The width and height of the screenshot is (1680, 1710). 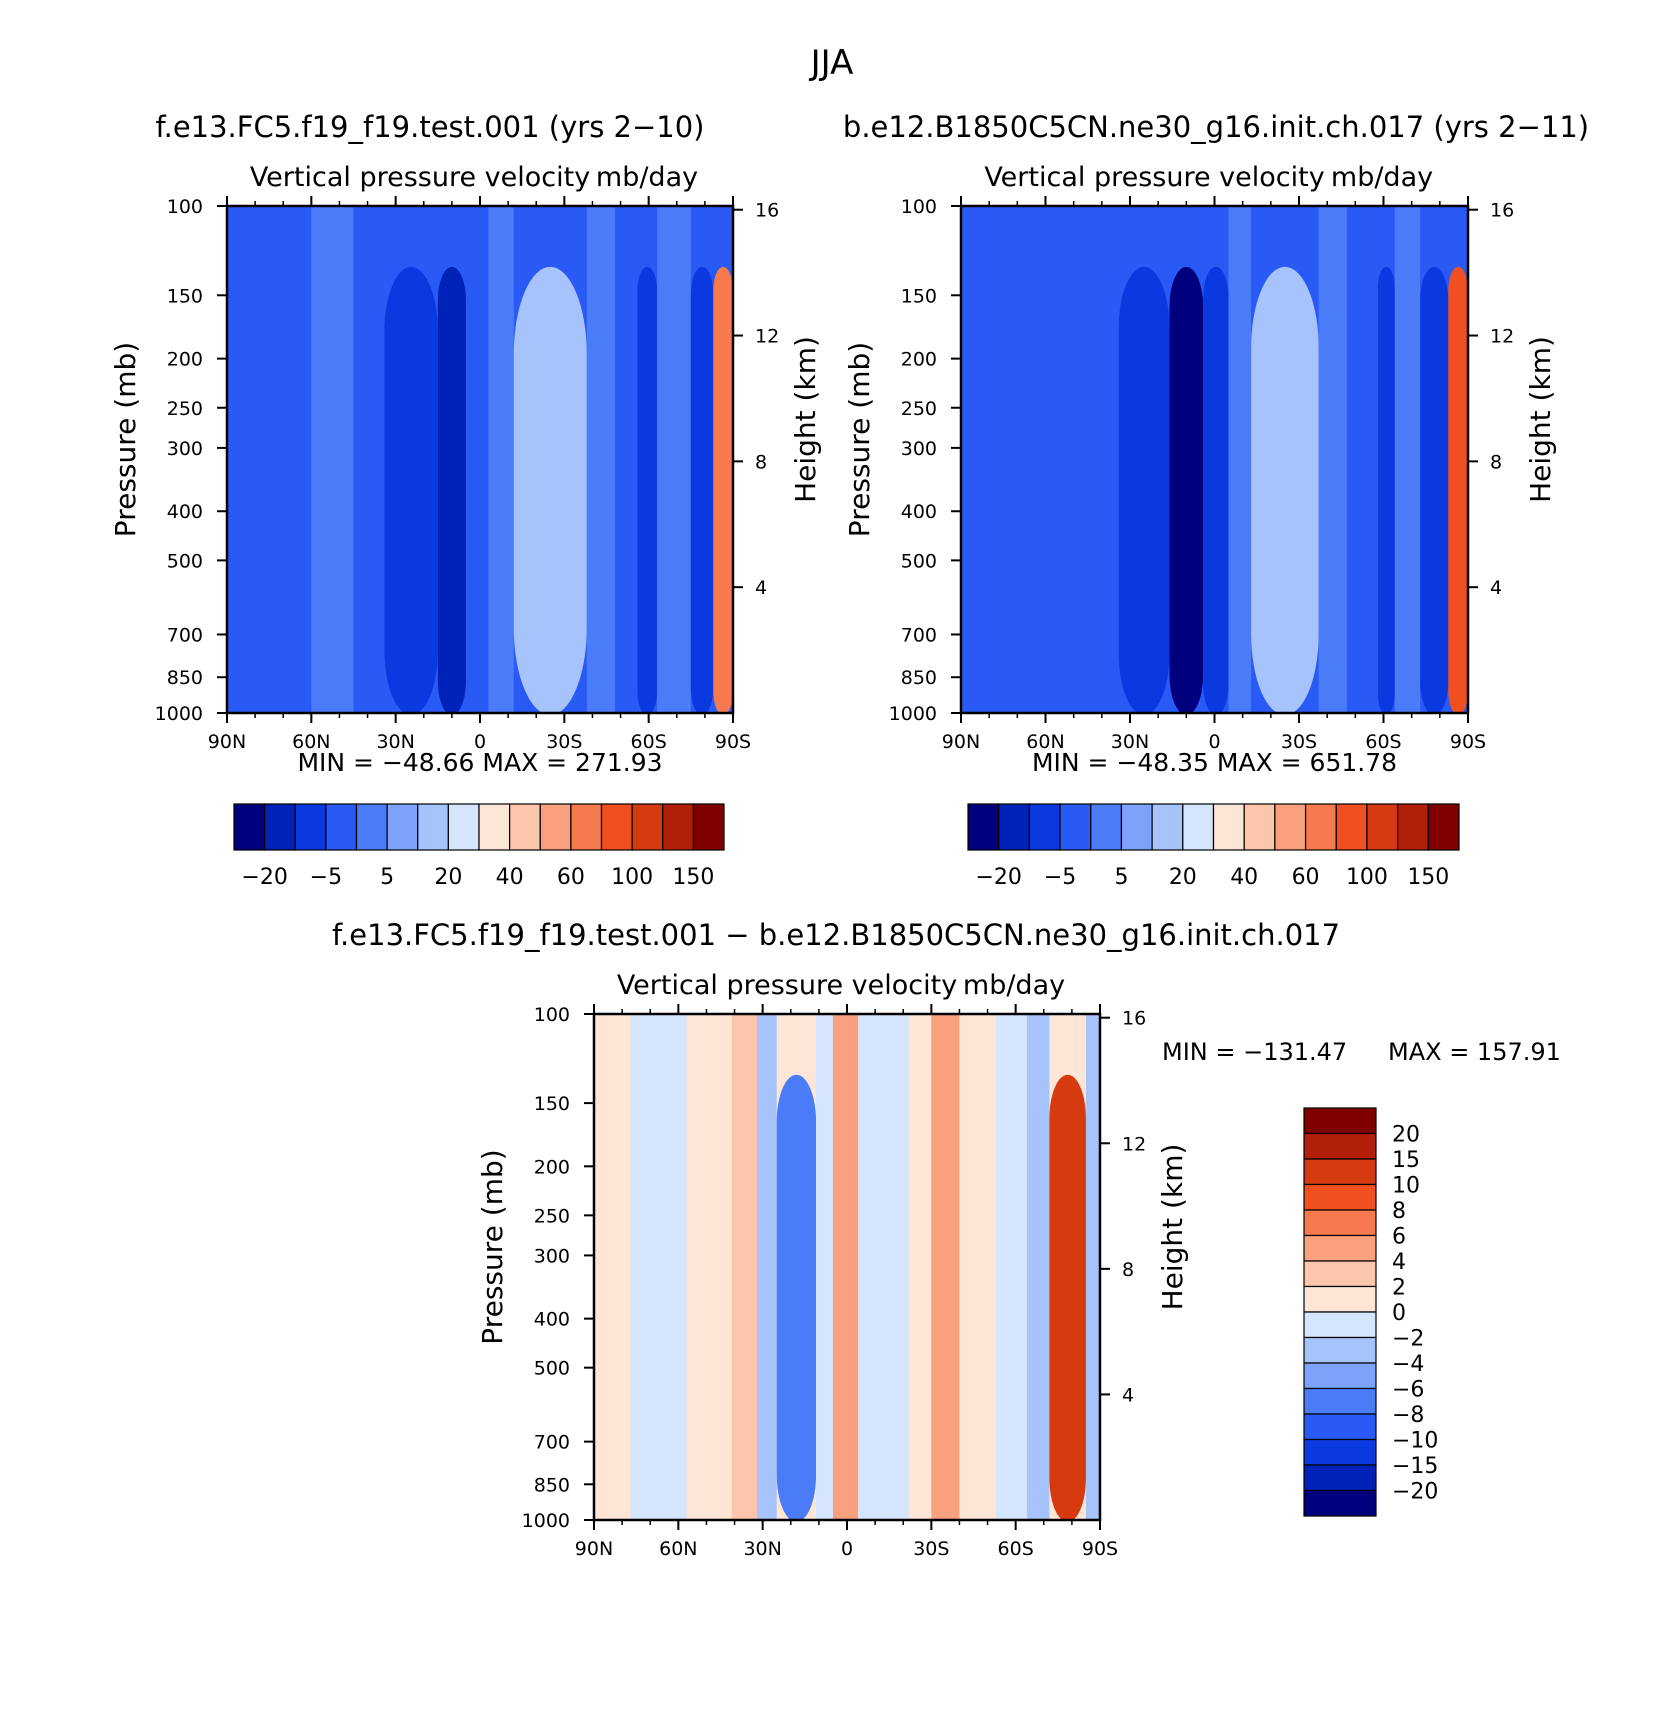 I want to click on y-tick-label: 700, so click(x=919, y=635).